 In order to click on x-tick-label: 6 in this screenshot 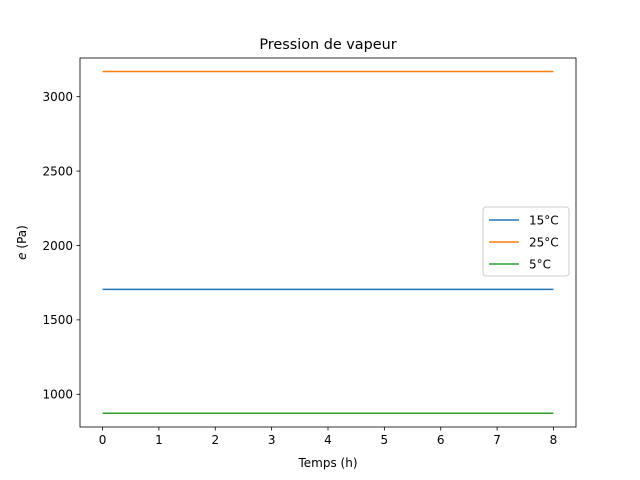, I will do `click(441, 440)`.